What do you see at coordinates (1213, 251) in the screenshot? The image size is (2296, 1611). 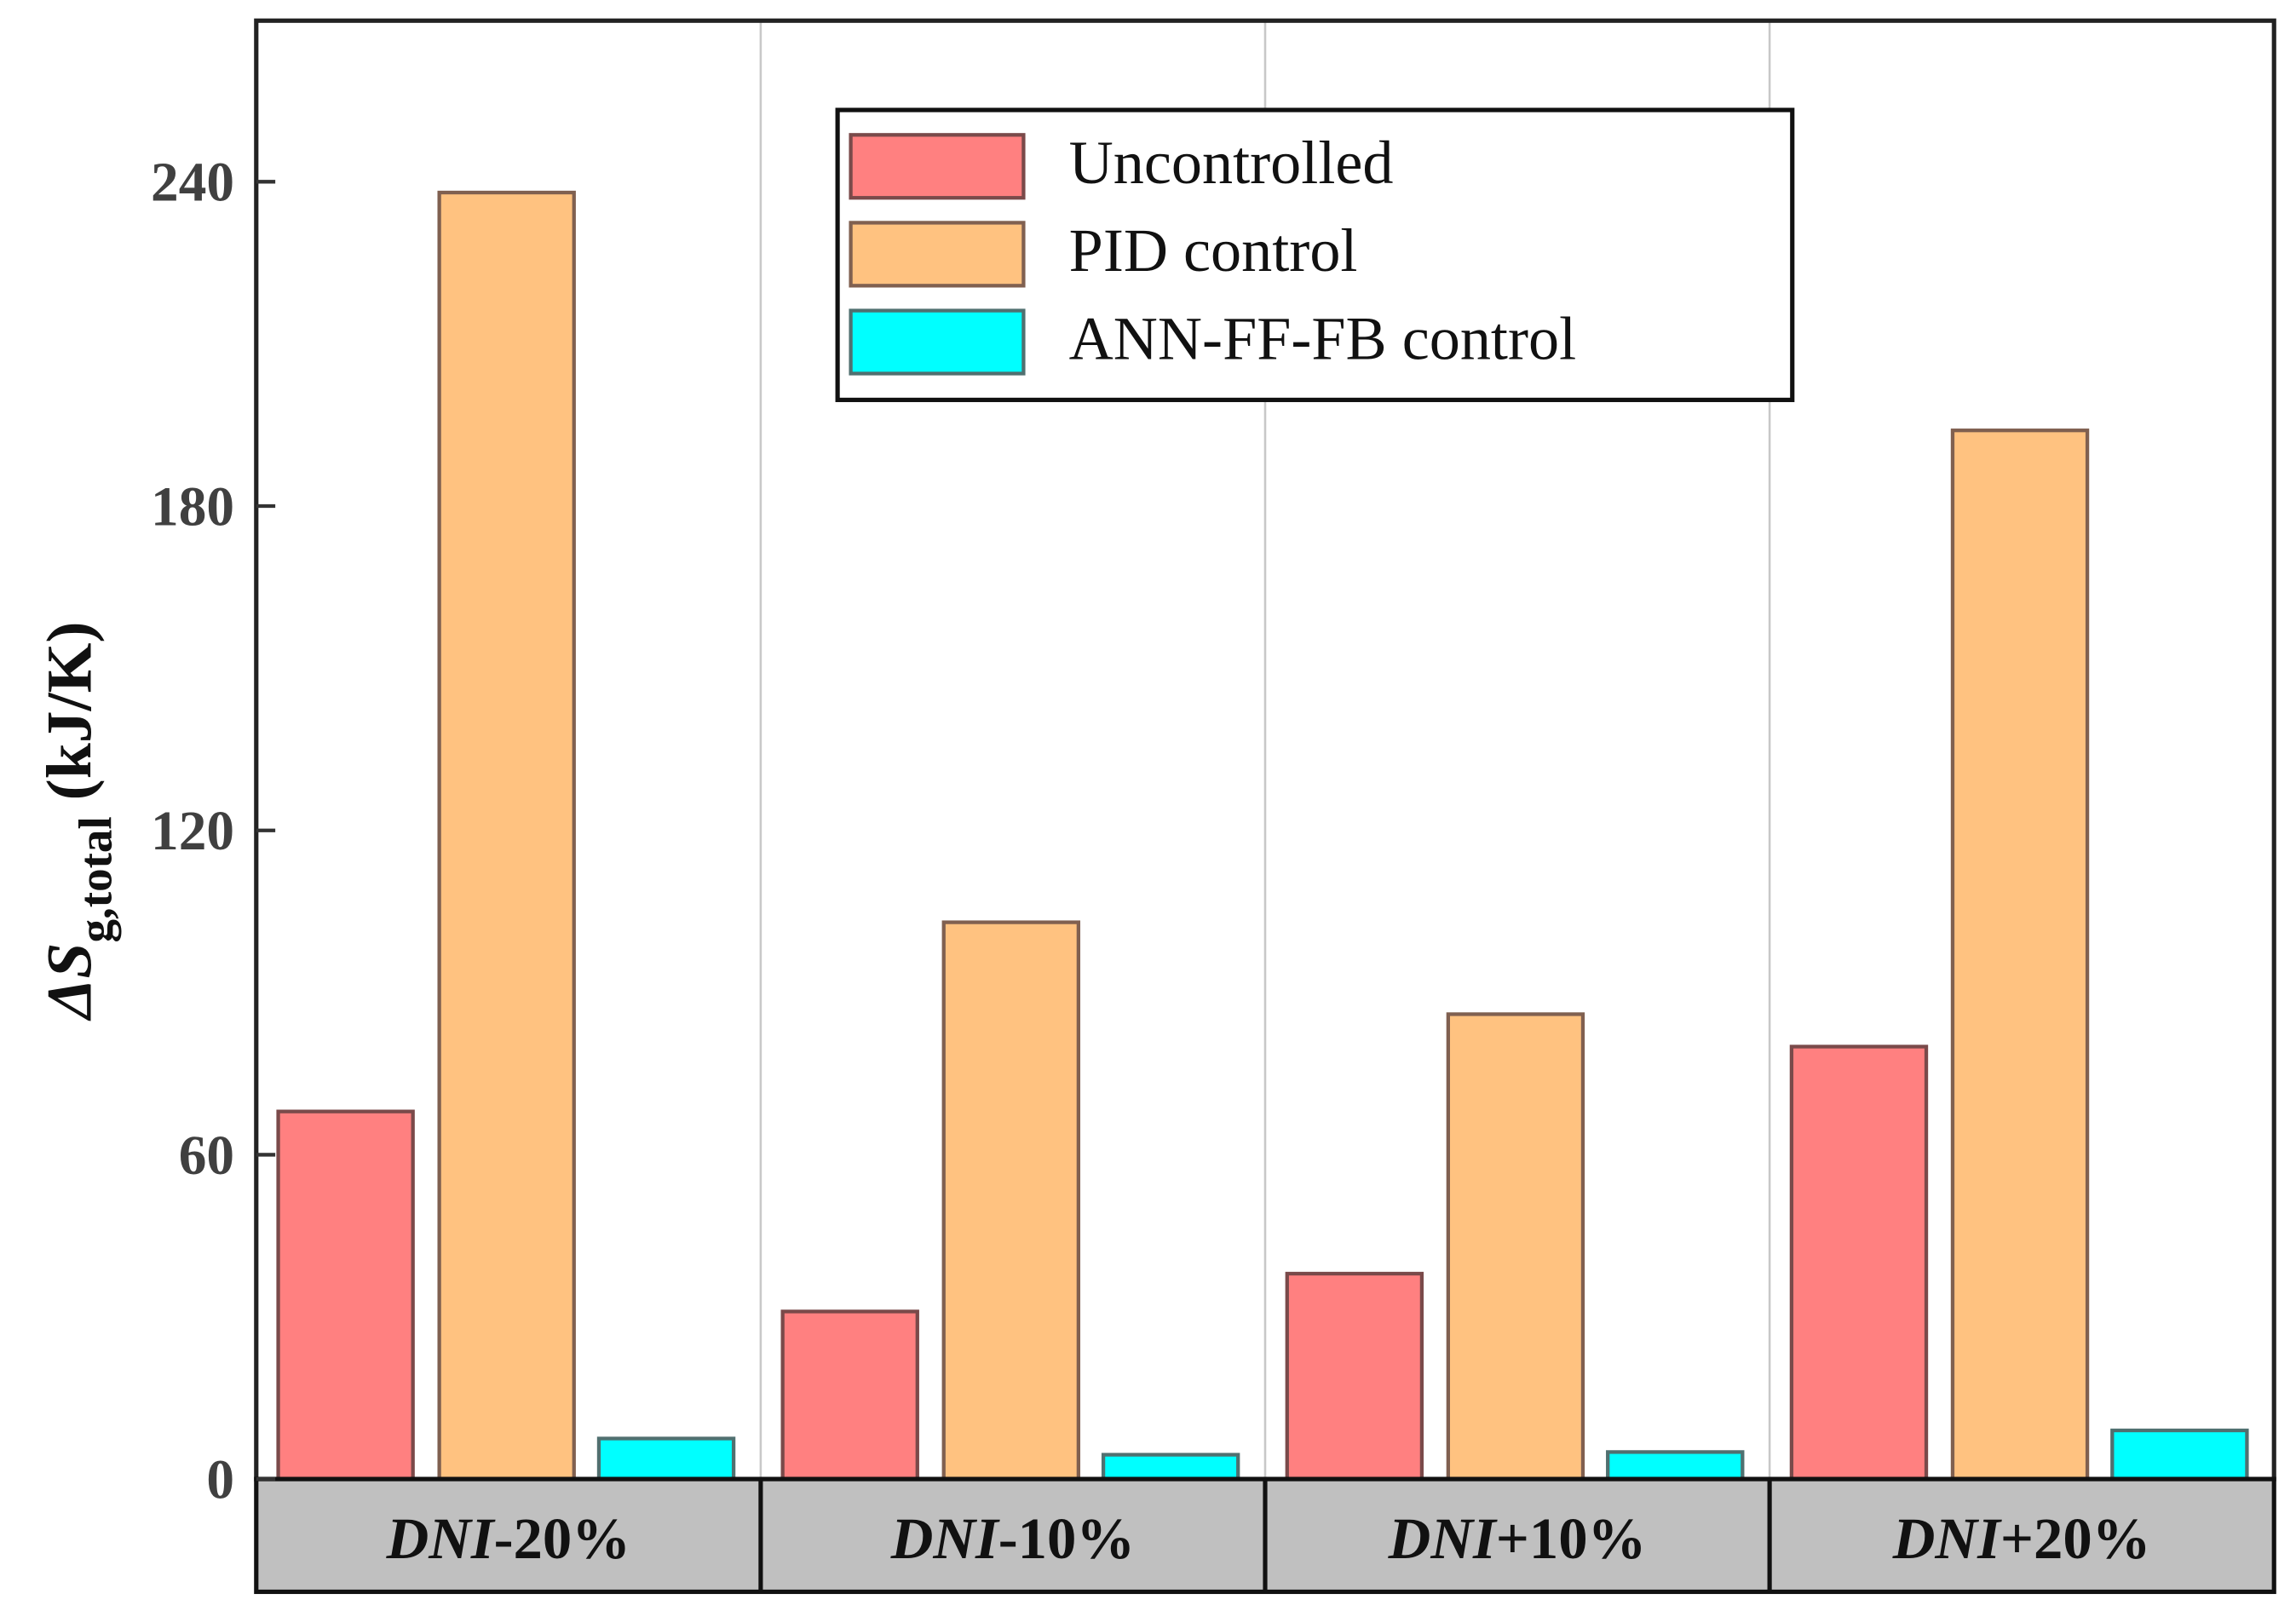 I see `legend-label: PID control` at bounding box center [1213, 251].